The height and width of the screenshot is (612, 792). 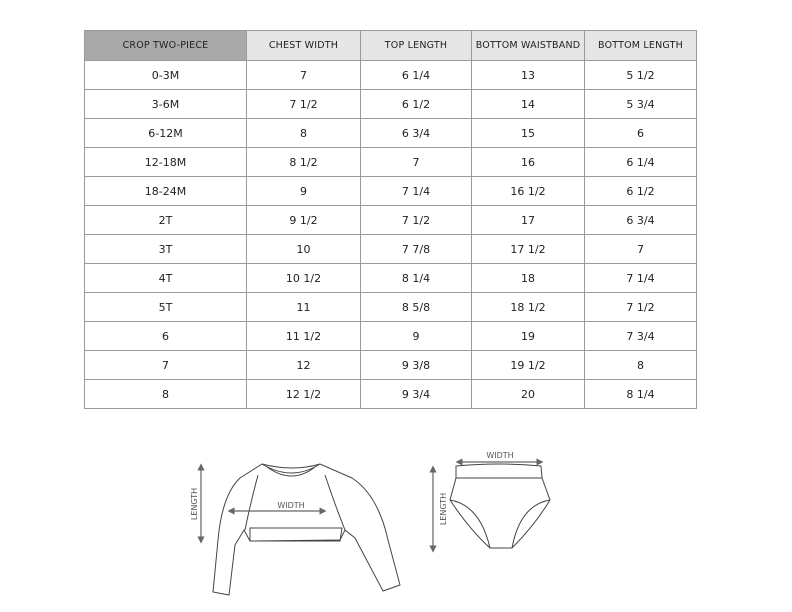 I want to click on table-row: 2T 9 1/2 7 1/2 17 6 3/4, so click(x=390, y=220).